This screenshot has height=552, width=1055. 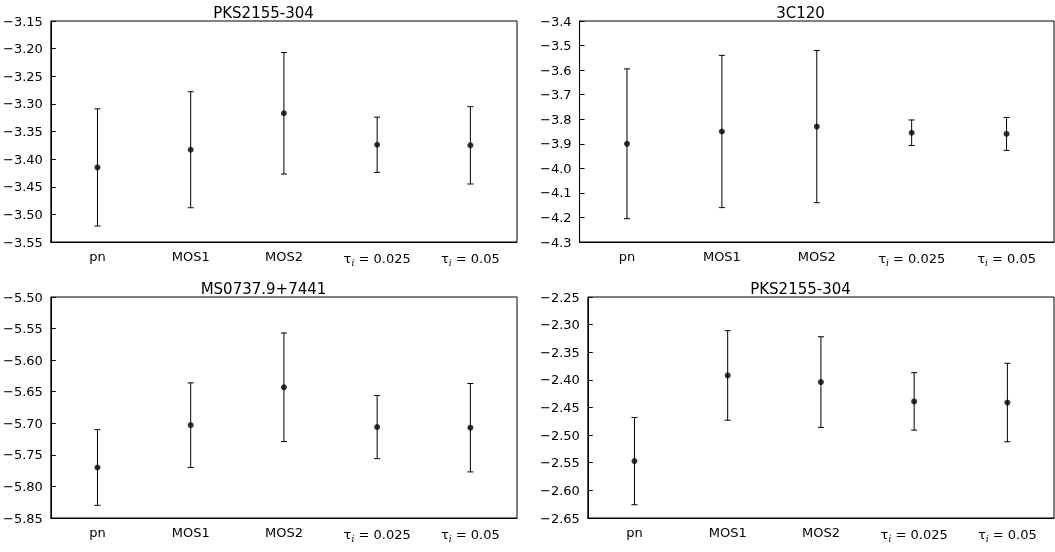 What do you see at coordinates (559, 407) in the screenshot?
I see `y-tick-label: −2.45` at bounding box center [559, 407].